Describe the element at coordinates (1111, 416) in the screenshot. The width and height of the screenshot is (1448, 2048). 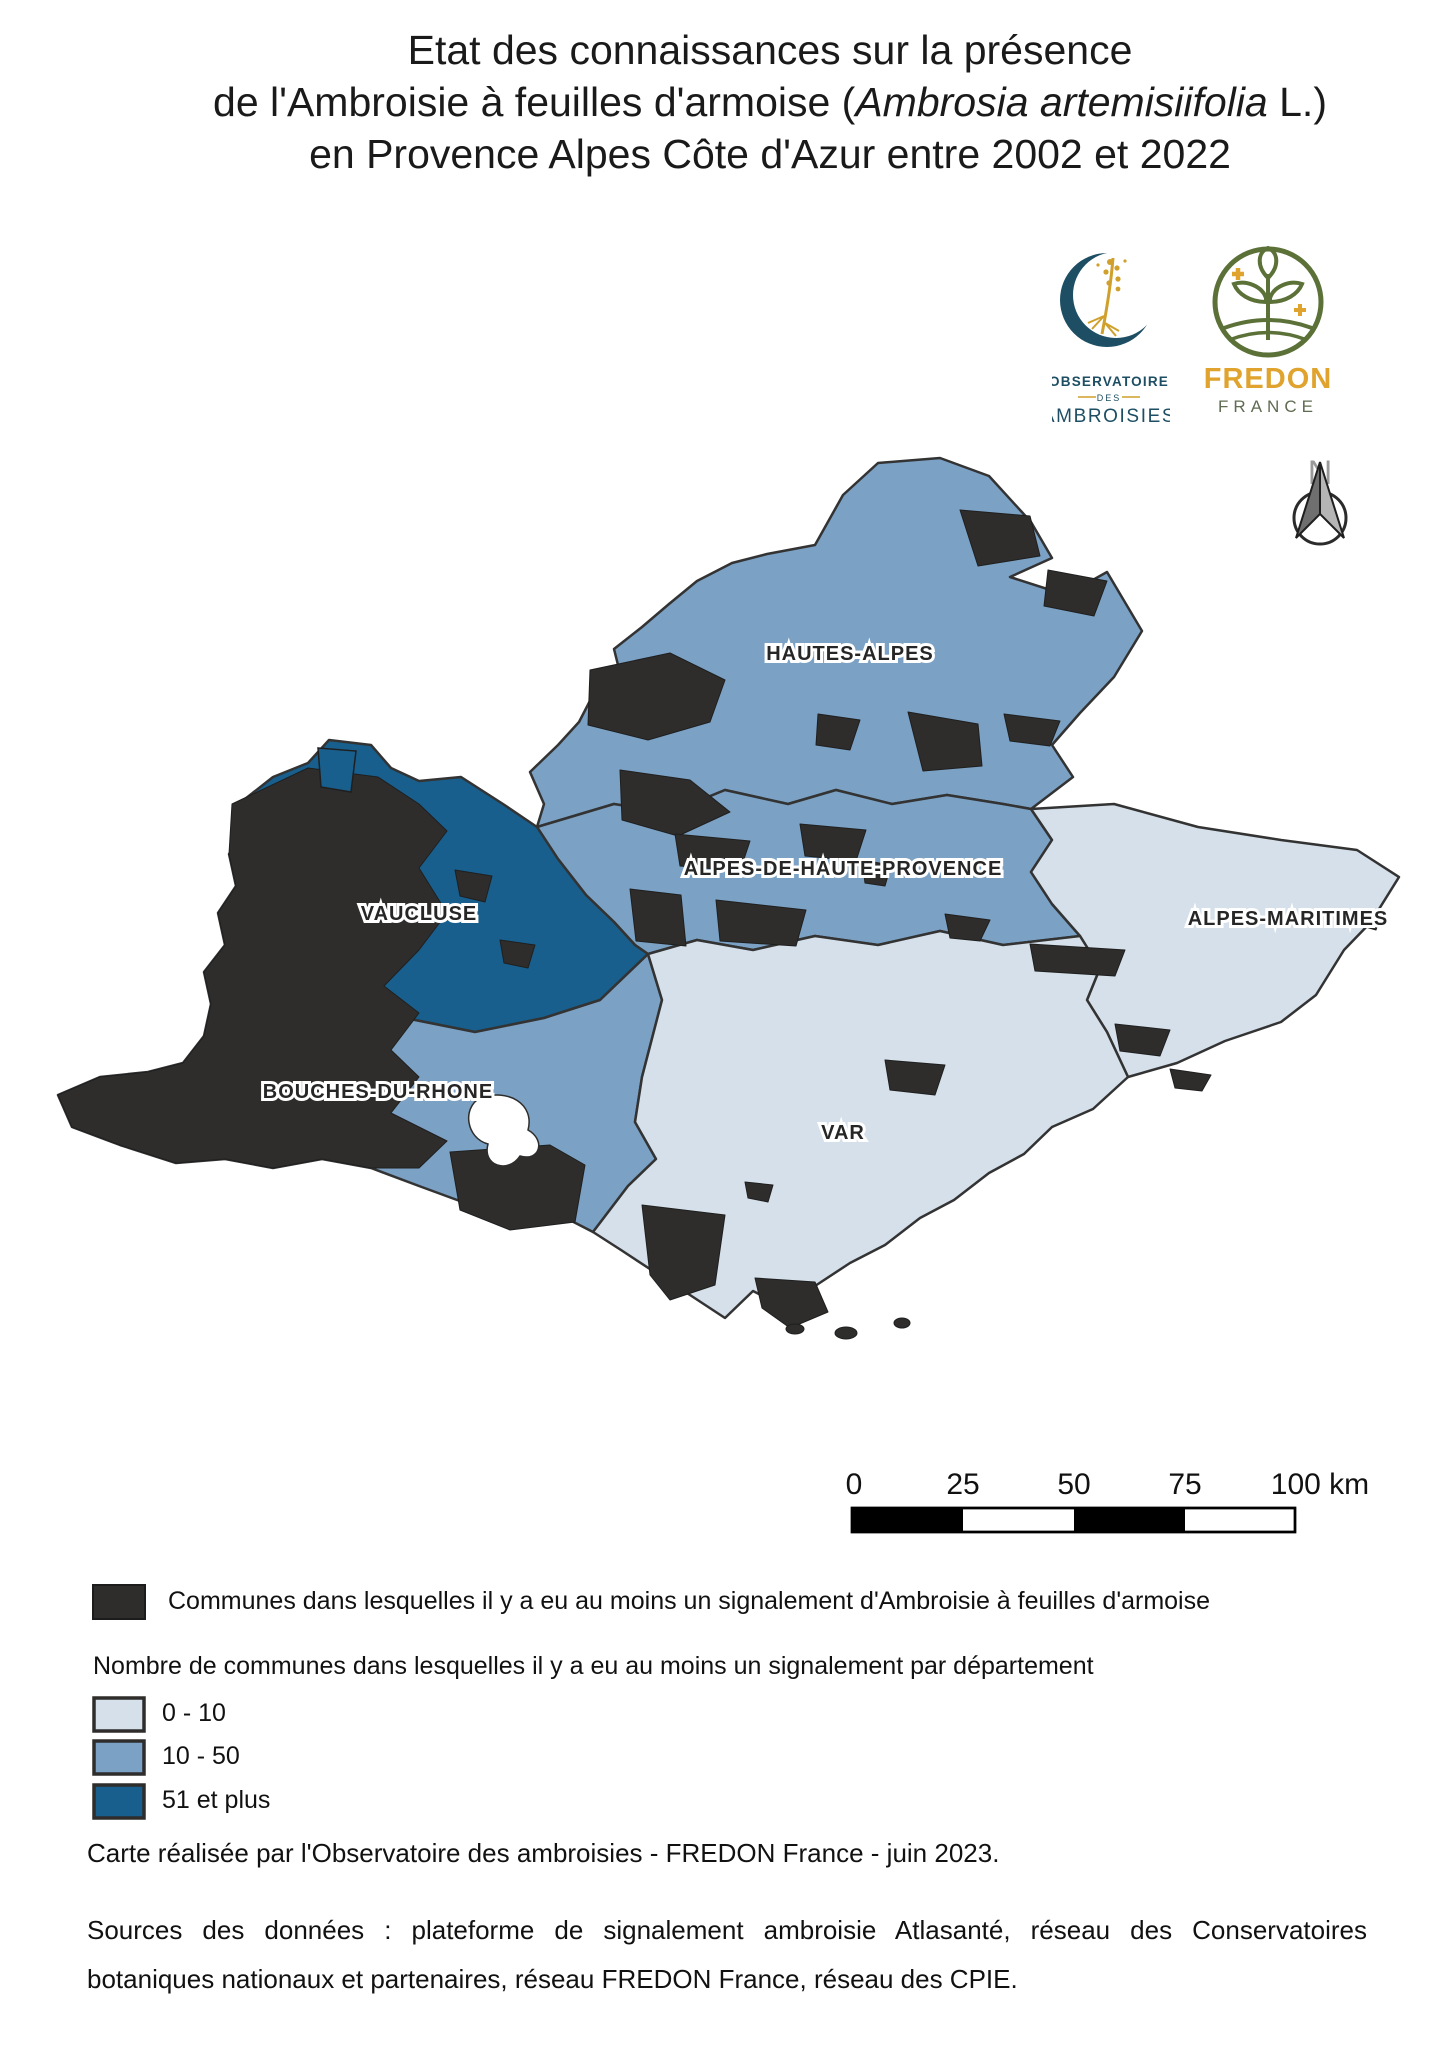
I see `observatoire-text-line3: AMBROISIES` at that location.